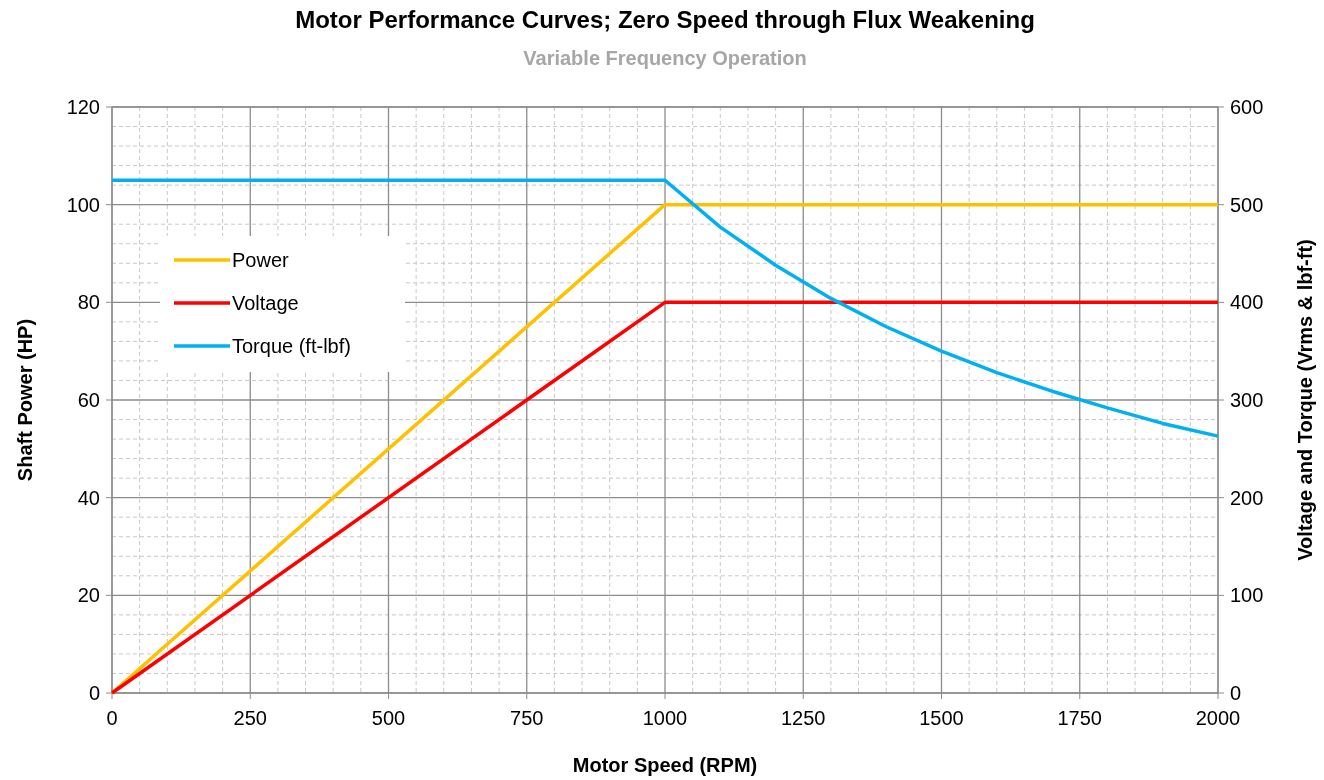 The image size is (1324, 780). I want to click on y2-tick-label: 200, so click(1247, 497).